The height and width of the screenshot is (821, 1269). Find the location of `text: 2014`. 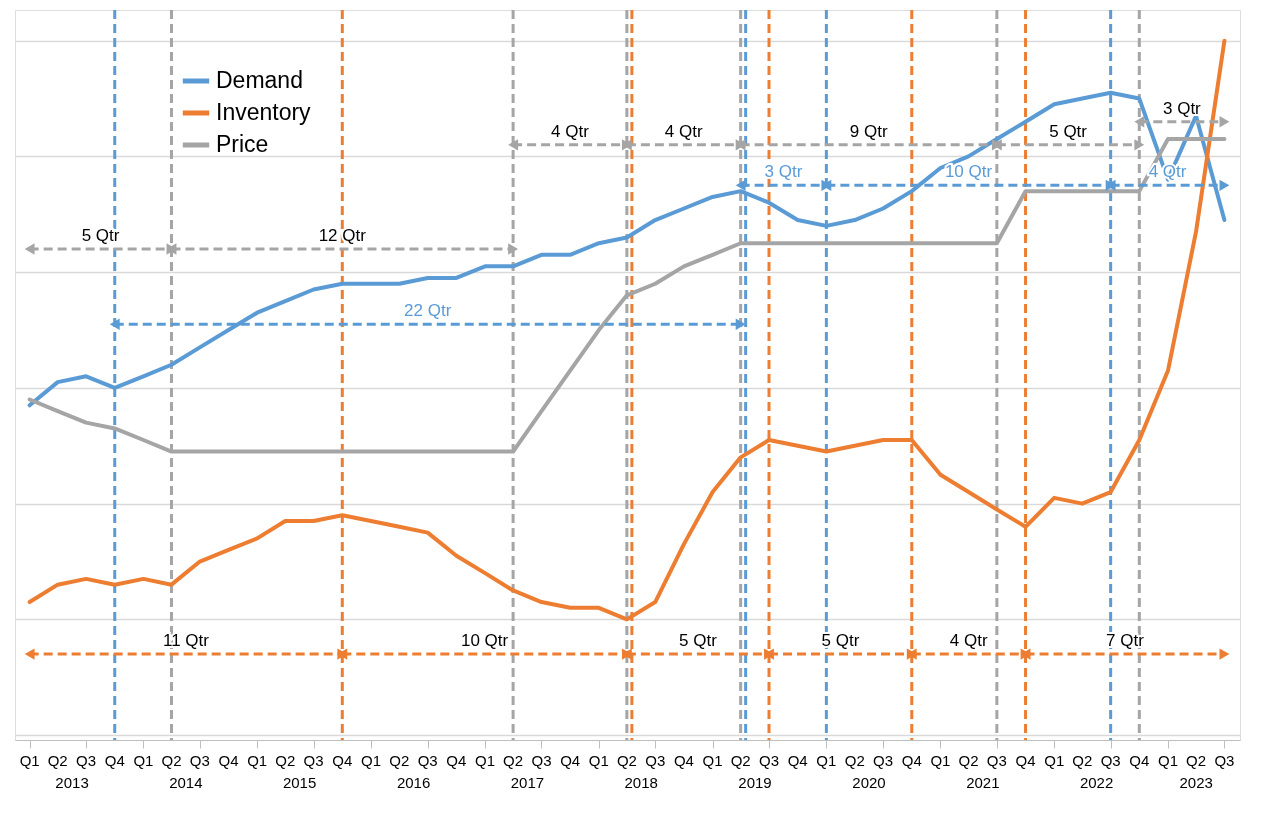

text: 2014 is located at coordinates (186, 782).